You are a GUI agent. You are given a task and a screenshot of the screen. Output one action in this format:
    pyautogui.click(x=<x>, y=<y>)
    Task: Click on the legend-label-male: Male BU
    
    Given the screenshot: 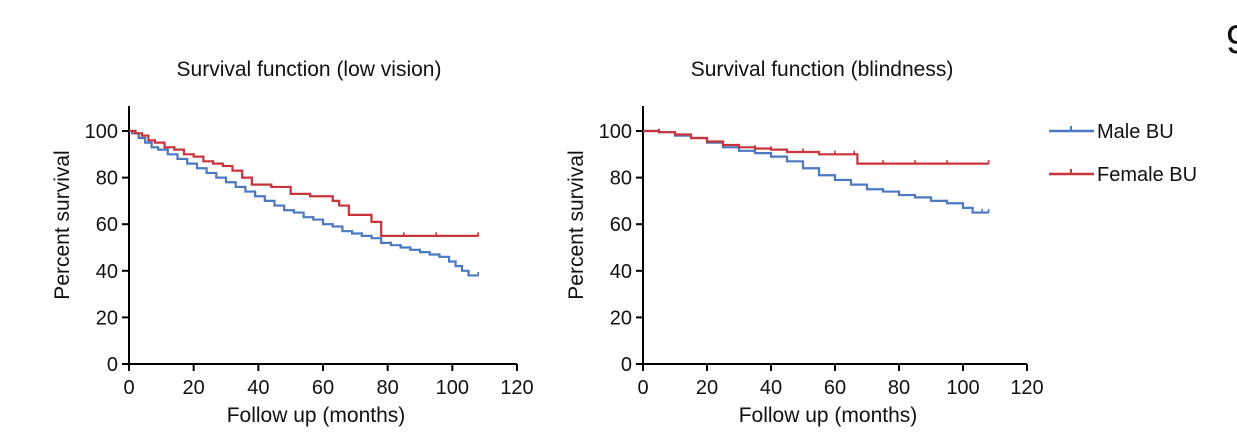 What is the action you would take?
    pyautogui.click(x=1135, y=132)
    